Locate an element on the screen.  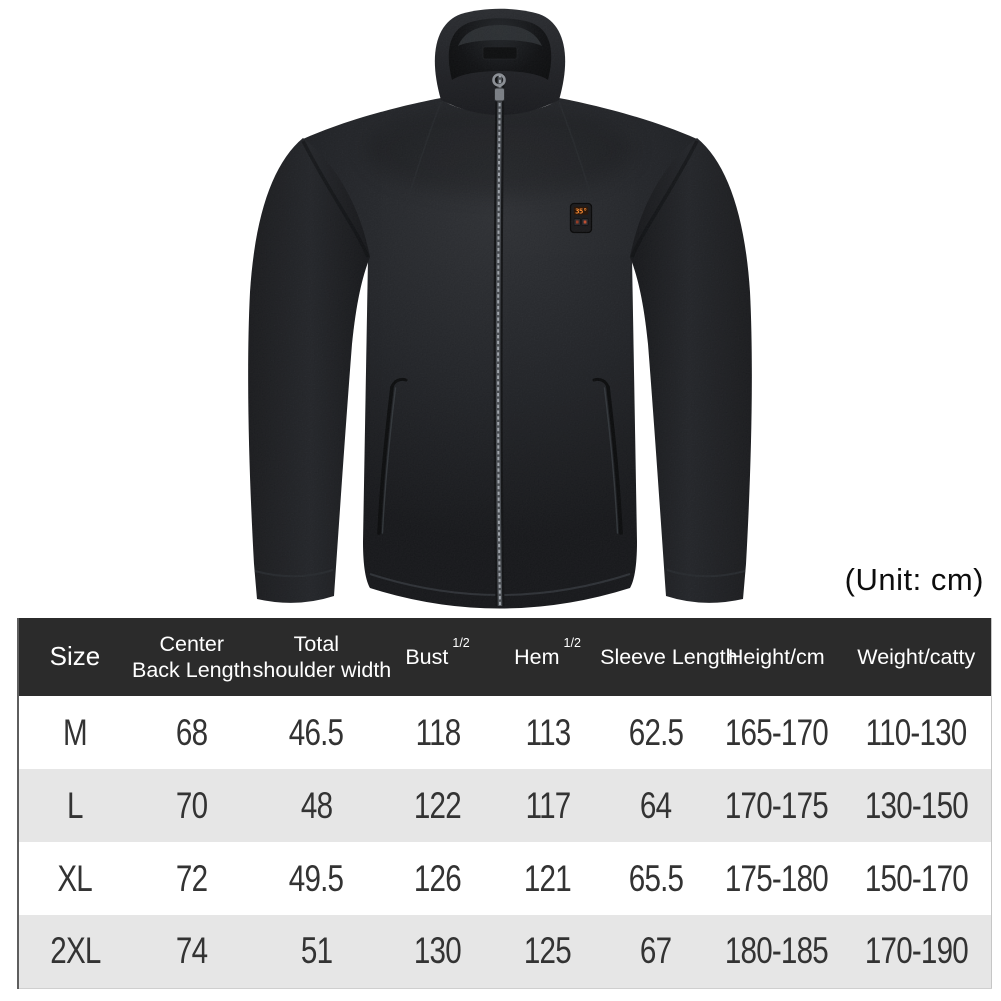
hem-value: 125 is located at coordinates (548, 951).